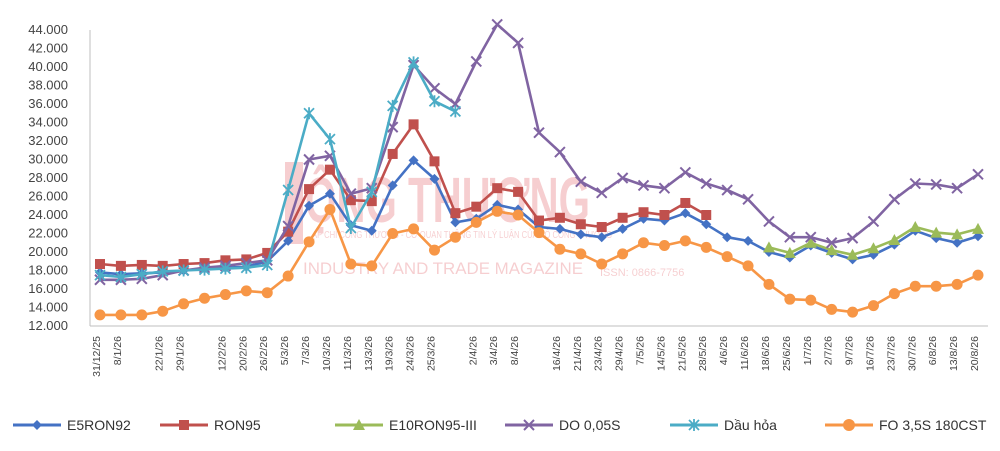  Describe the element at coordinates (703, 353) in the screenshot. I see `x-tick-label: 28/5/26` at that location.